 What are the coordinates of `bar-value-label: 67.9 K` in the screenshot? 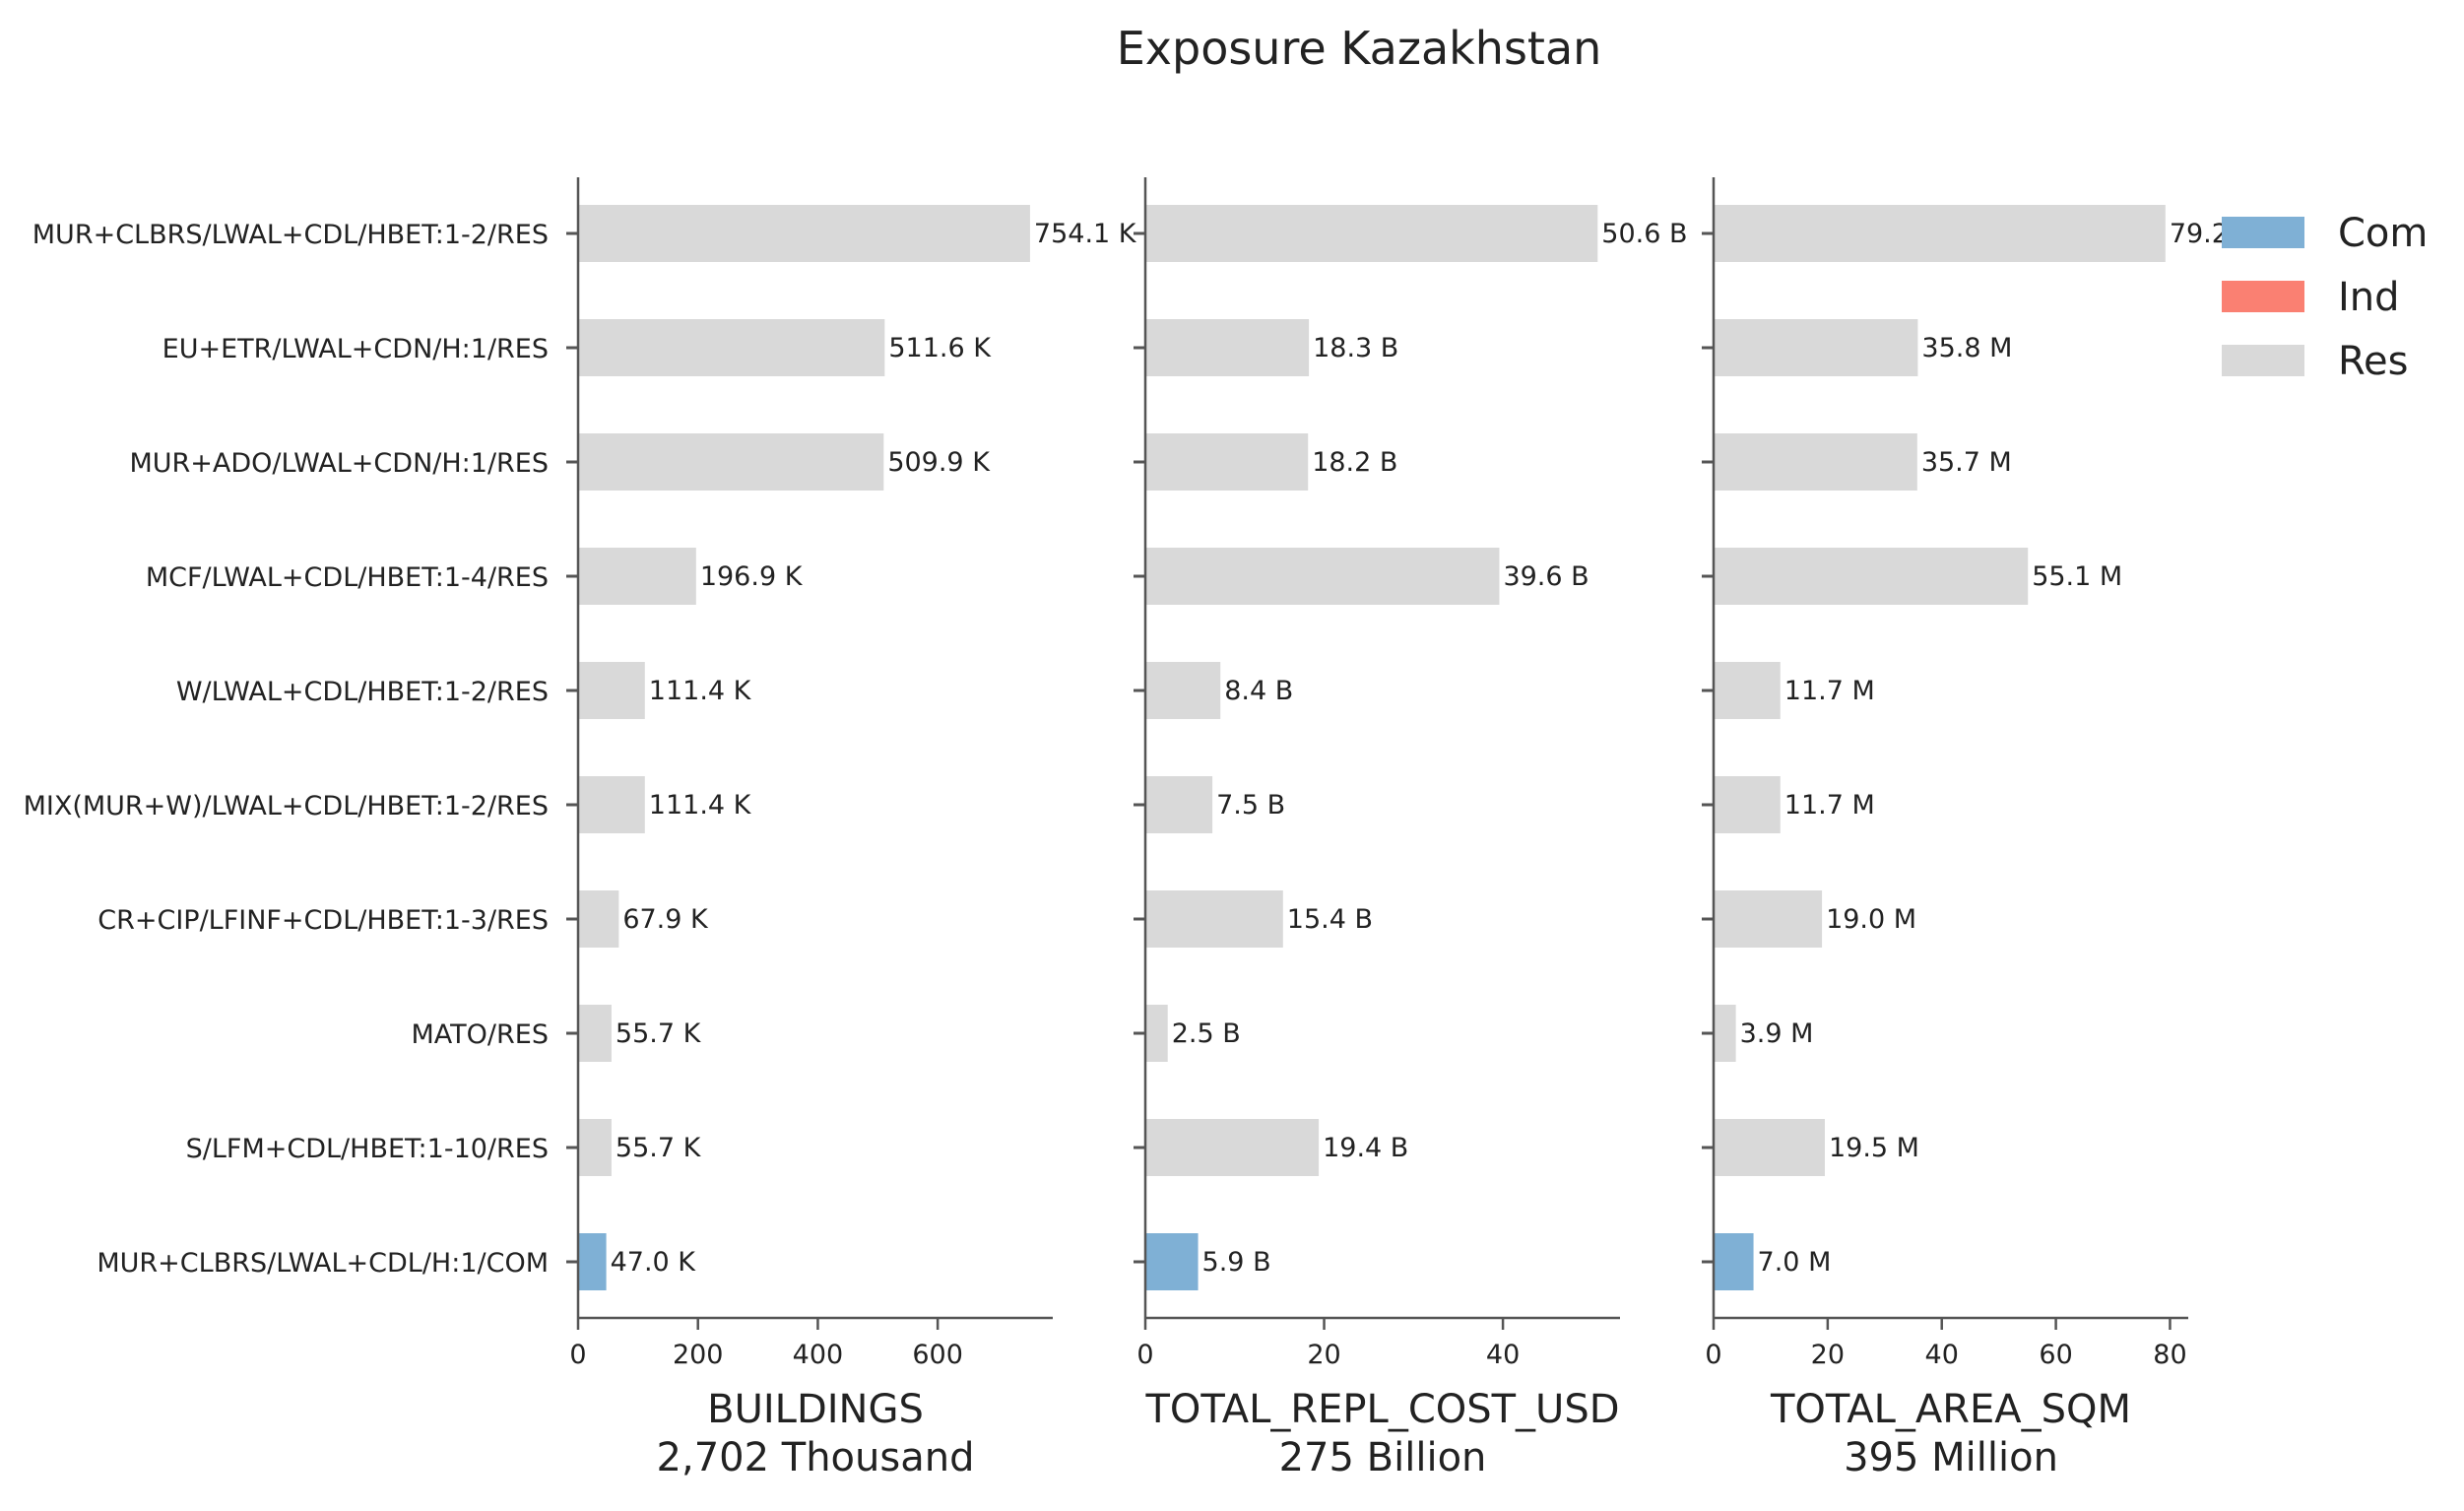 It's located at (665, 919).